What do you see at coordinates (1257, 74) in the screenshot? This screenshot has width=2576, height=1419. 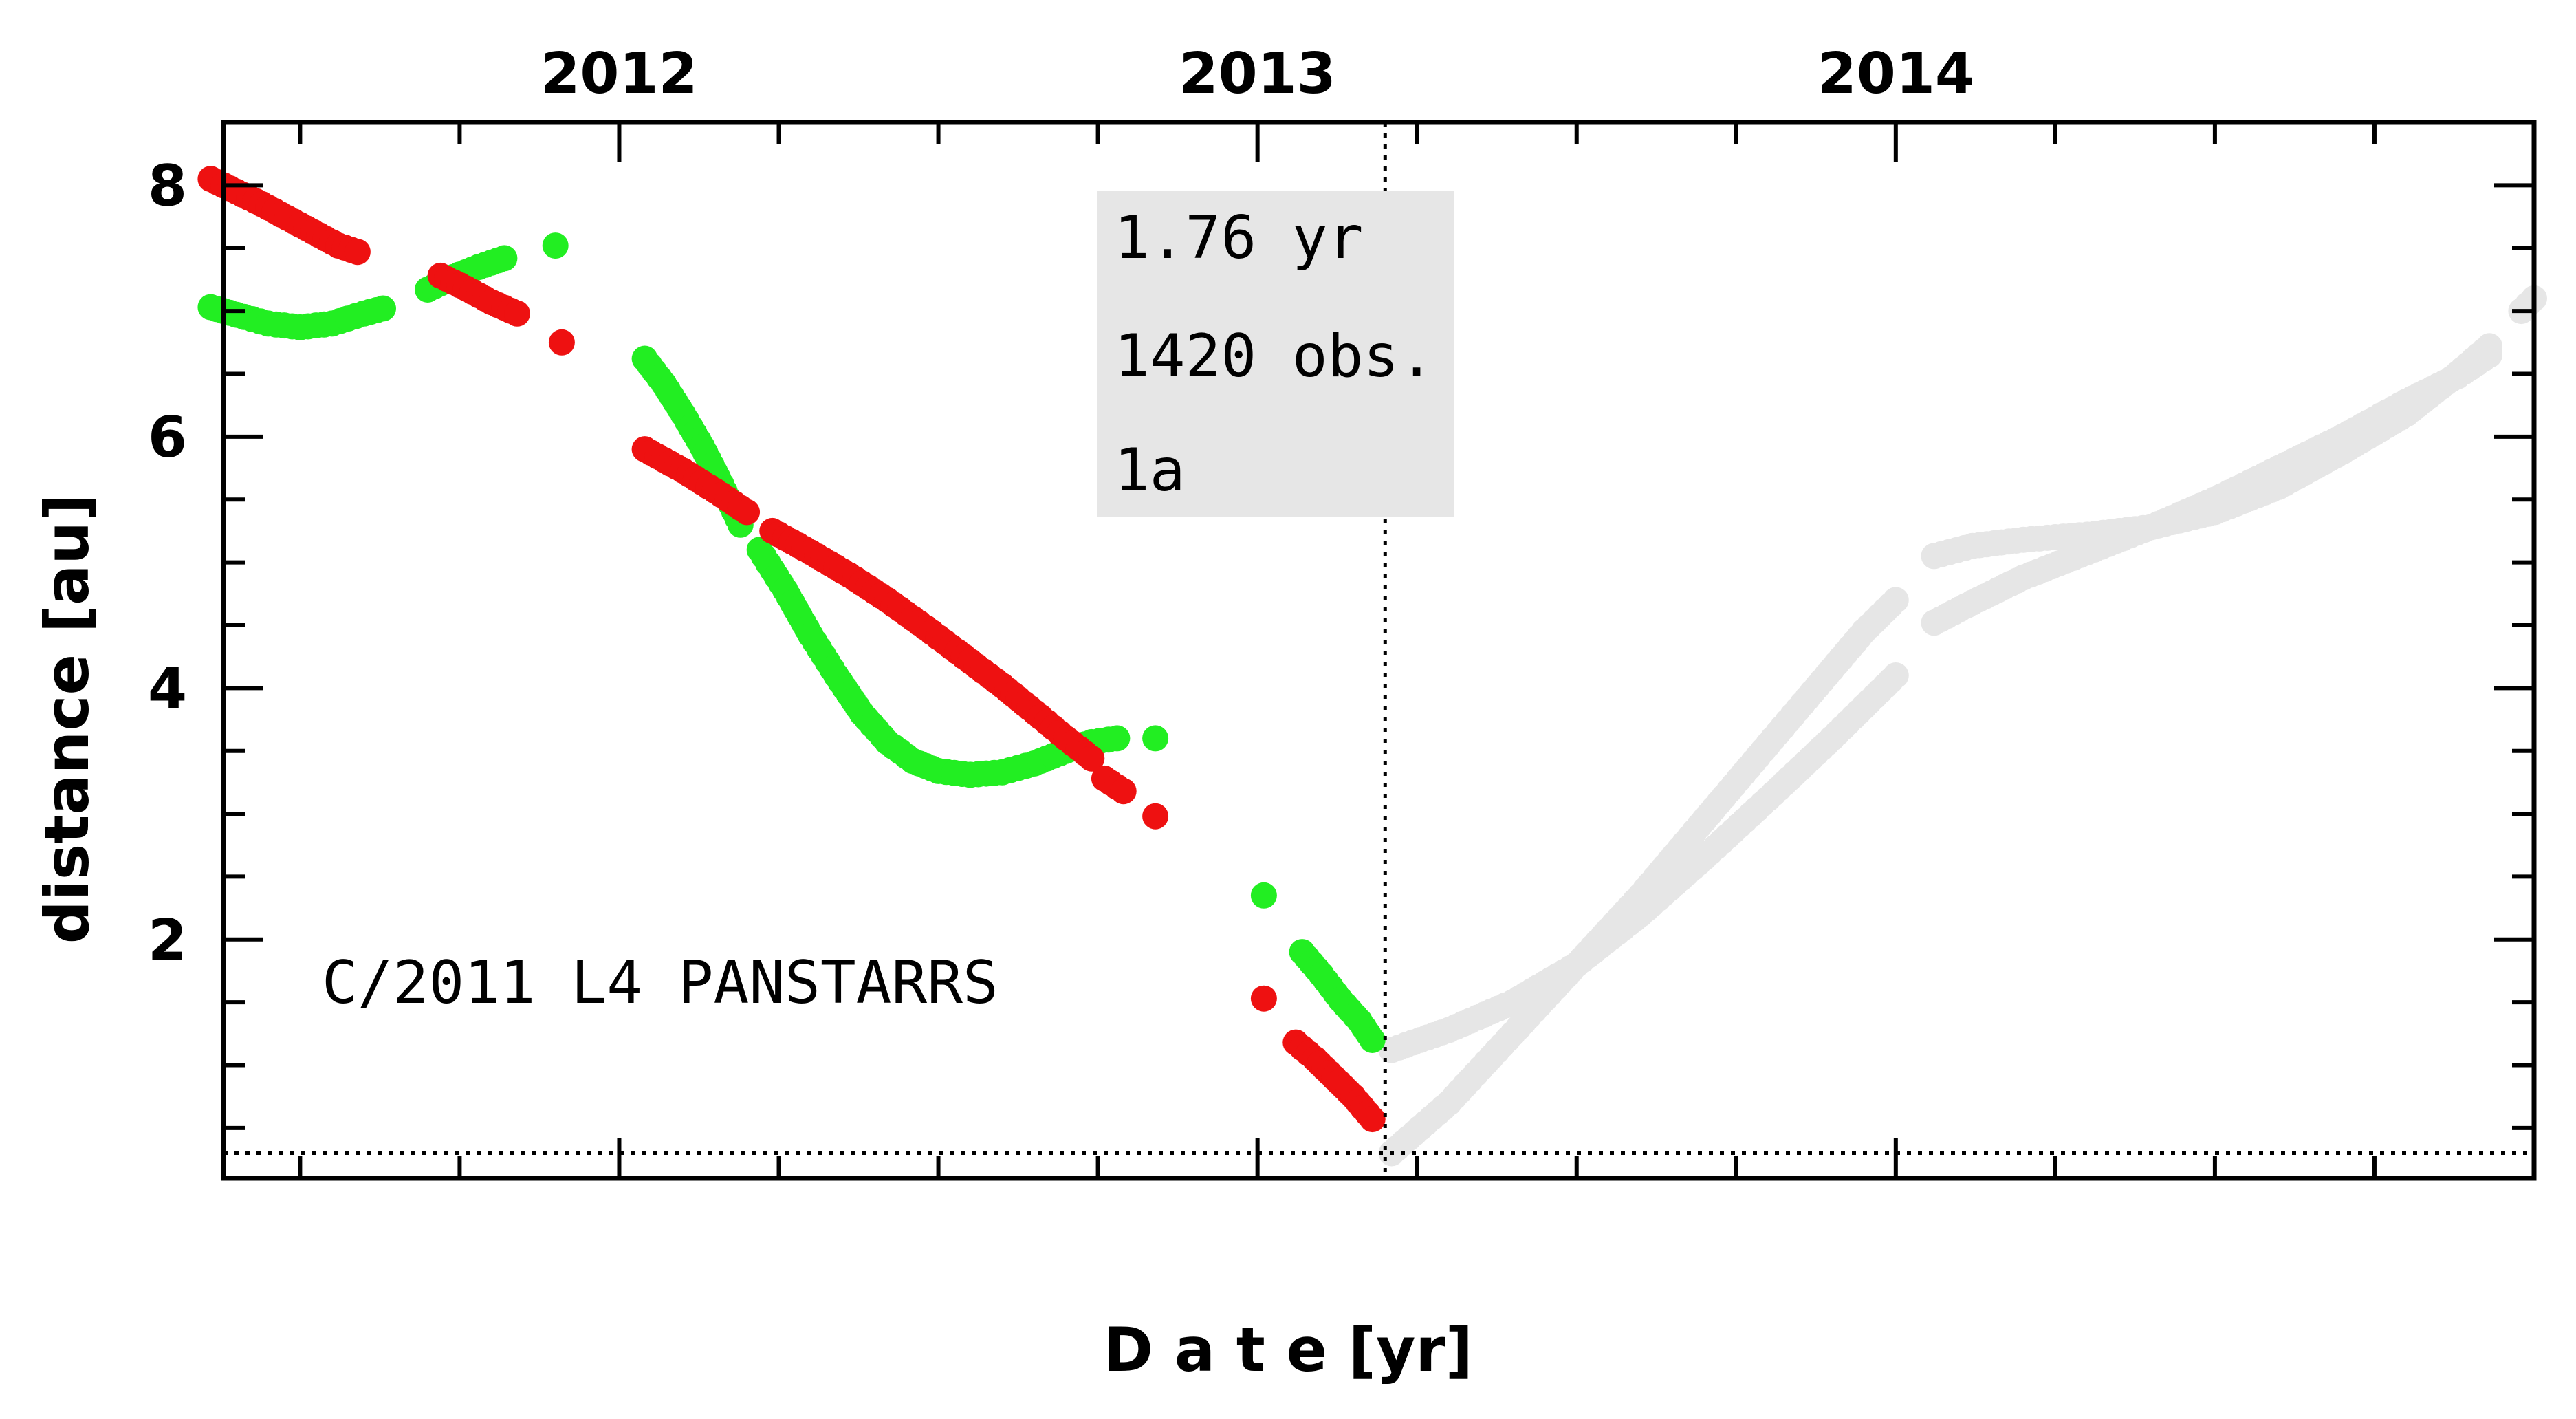 I see `x-tick-label: 2013` at bounding box center [1257, 74].